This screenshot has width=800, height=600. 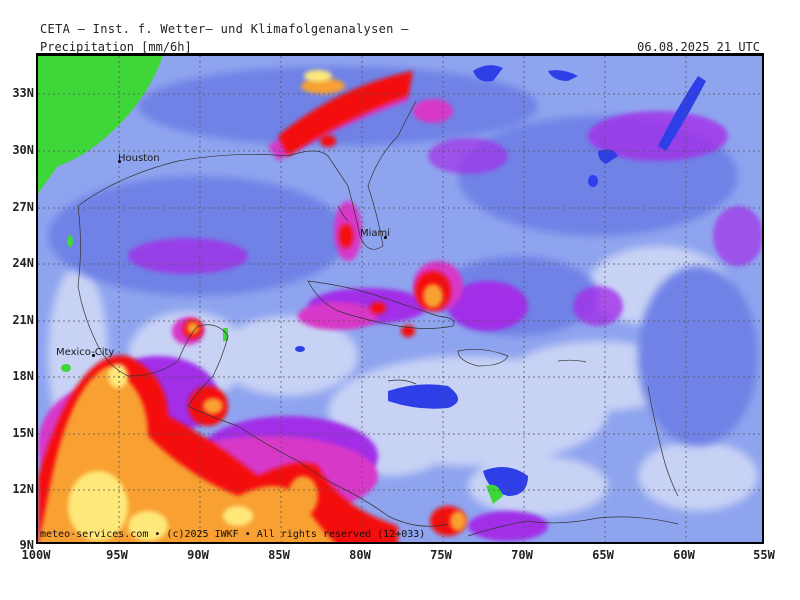 What do you see at coordinates (93, 355) in the screenshot?
I see `mexico-city-dot` at bounding box center [93, 355].